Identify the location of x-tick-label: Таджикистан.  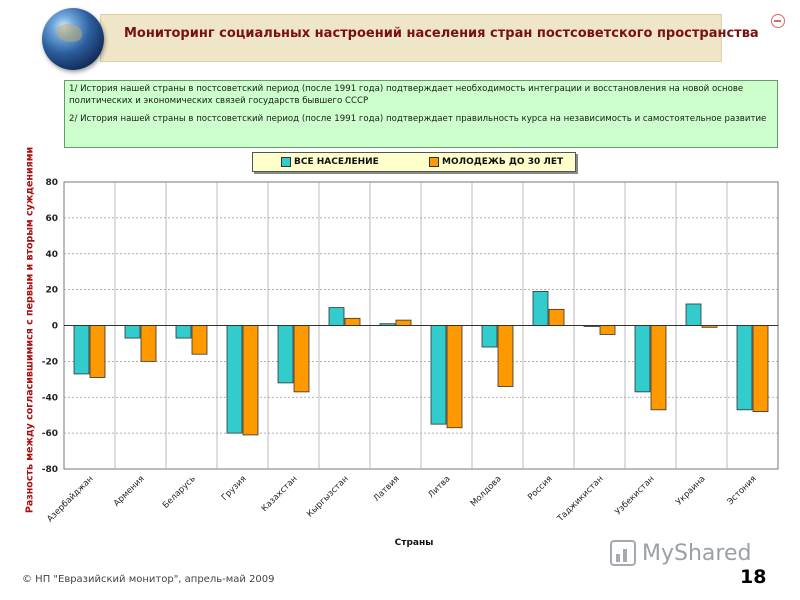
(580, 499).